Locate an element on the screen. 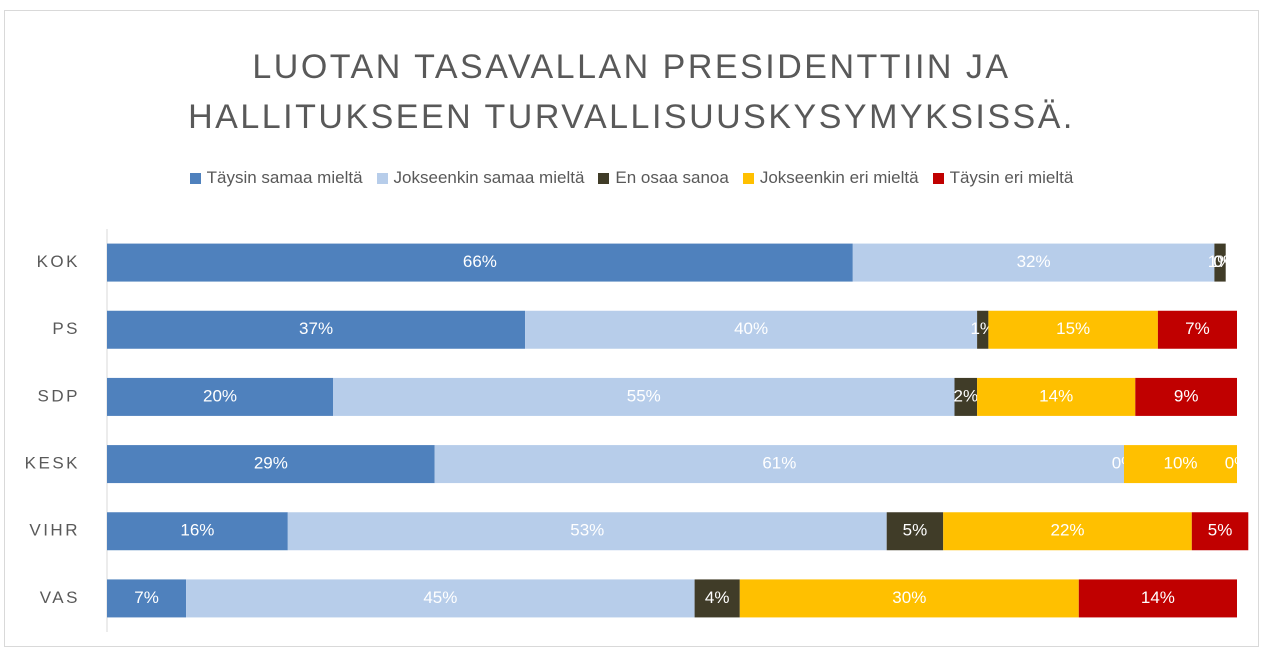 The width and height of the screenshot is (1263, 651). data-label: 20% is located at coordinates (220, 395).